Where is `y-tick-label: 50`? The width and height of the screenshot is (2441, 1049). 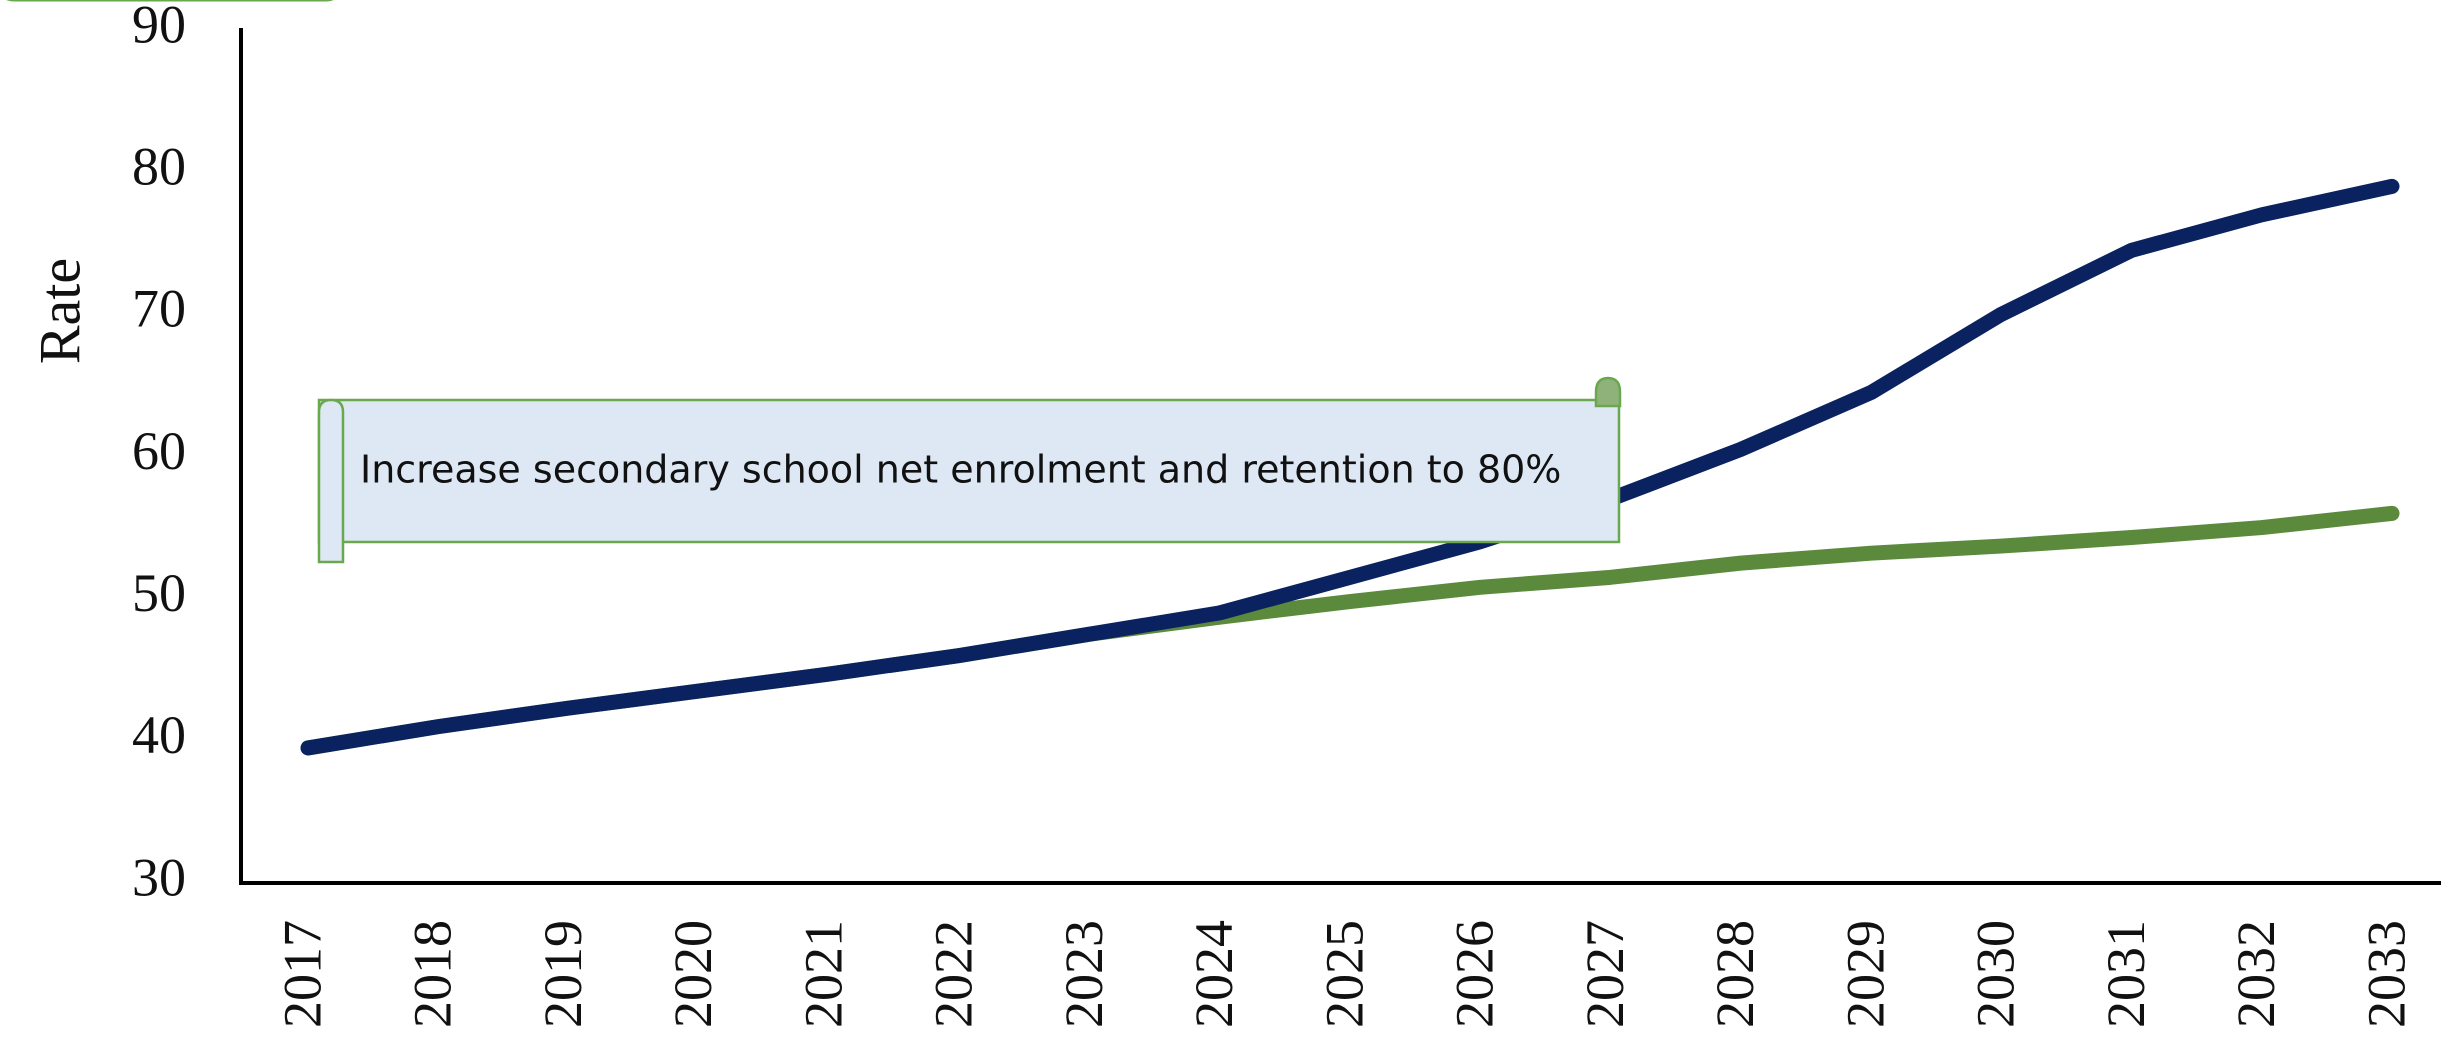
y-tick-label: 50 is located at coordinates (159, 593).